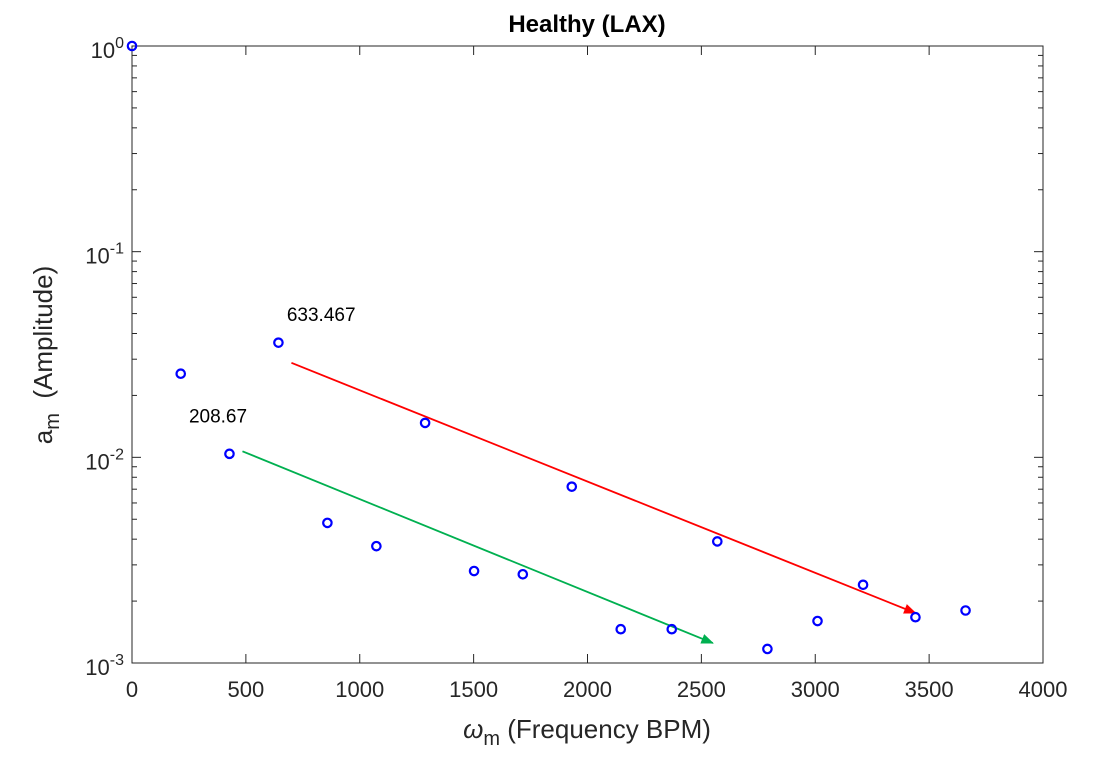 Image resolution: width=1110 pixels, height=760 pixels. I want to click on x-tick-label: 1000, so click(359, 689).